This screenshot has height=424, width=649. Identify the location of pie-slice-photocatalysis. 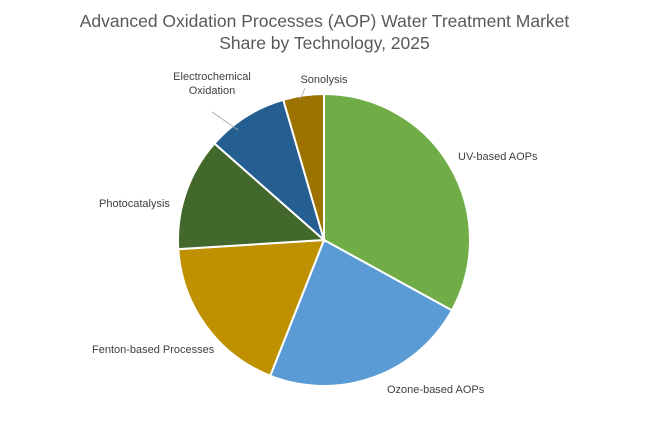
(252, 196).